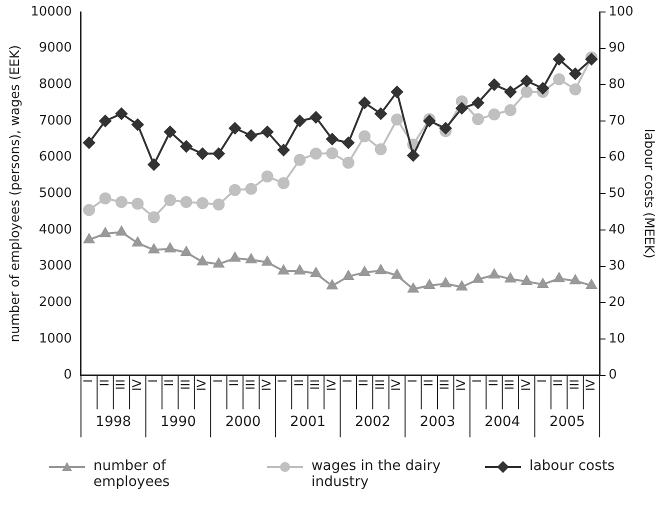  What do you see at coordinates (617, 266) in the screenshot?
I see `y2-tick-label: 30` at bounding box center [617, 266].